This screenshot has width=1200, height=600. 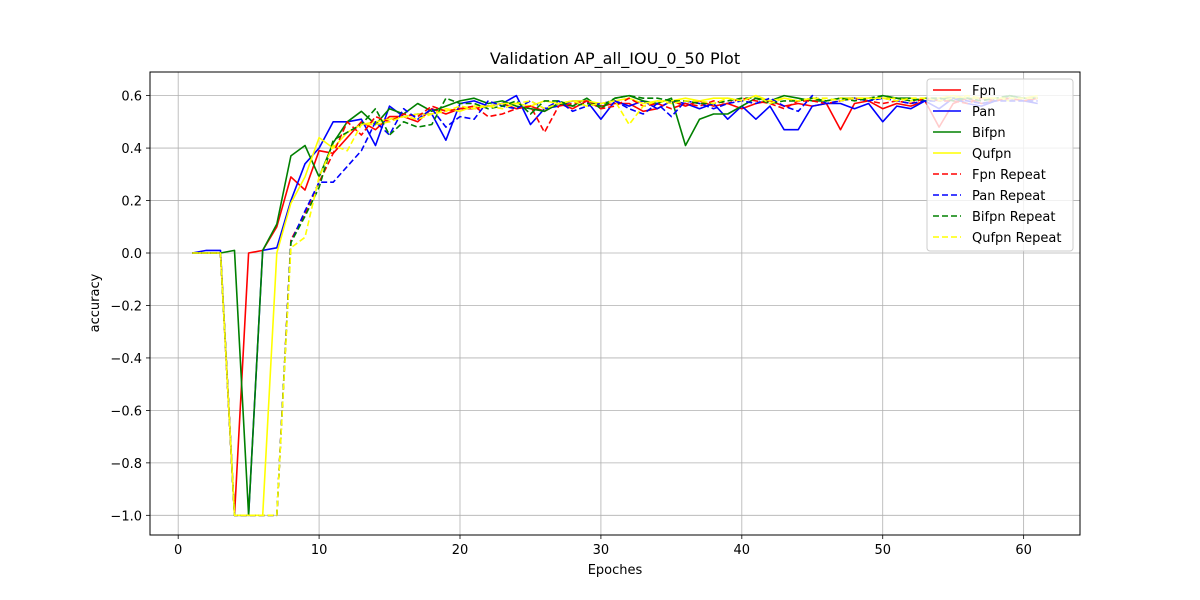 I want to click on x-tick-label: 60, so click(x=1023, y=550).